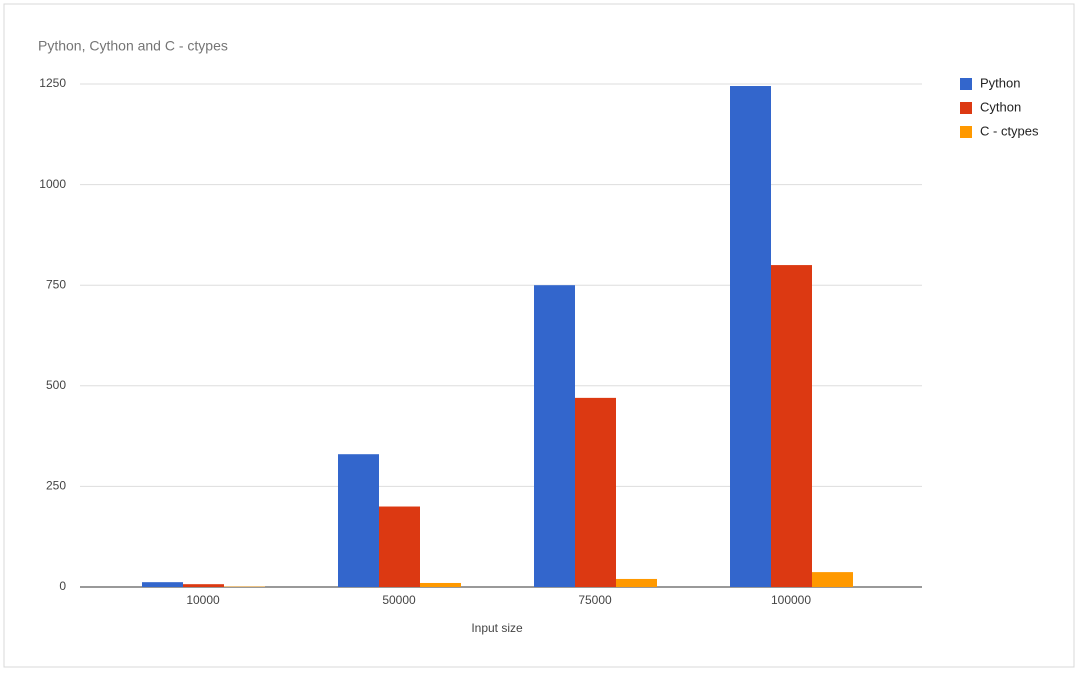 The height and width of the screenshot is (675, 1078). Describe the element at coordinates (52, 83) in the screenshot. I see `y-tick-label: 1250` at that location.